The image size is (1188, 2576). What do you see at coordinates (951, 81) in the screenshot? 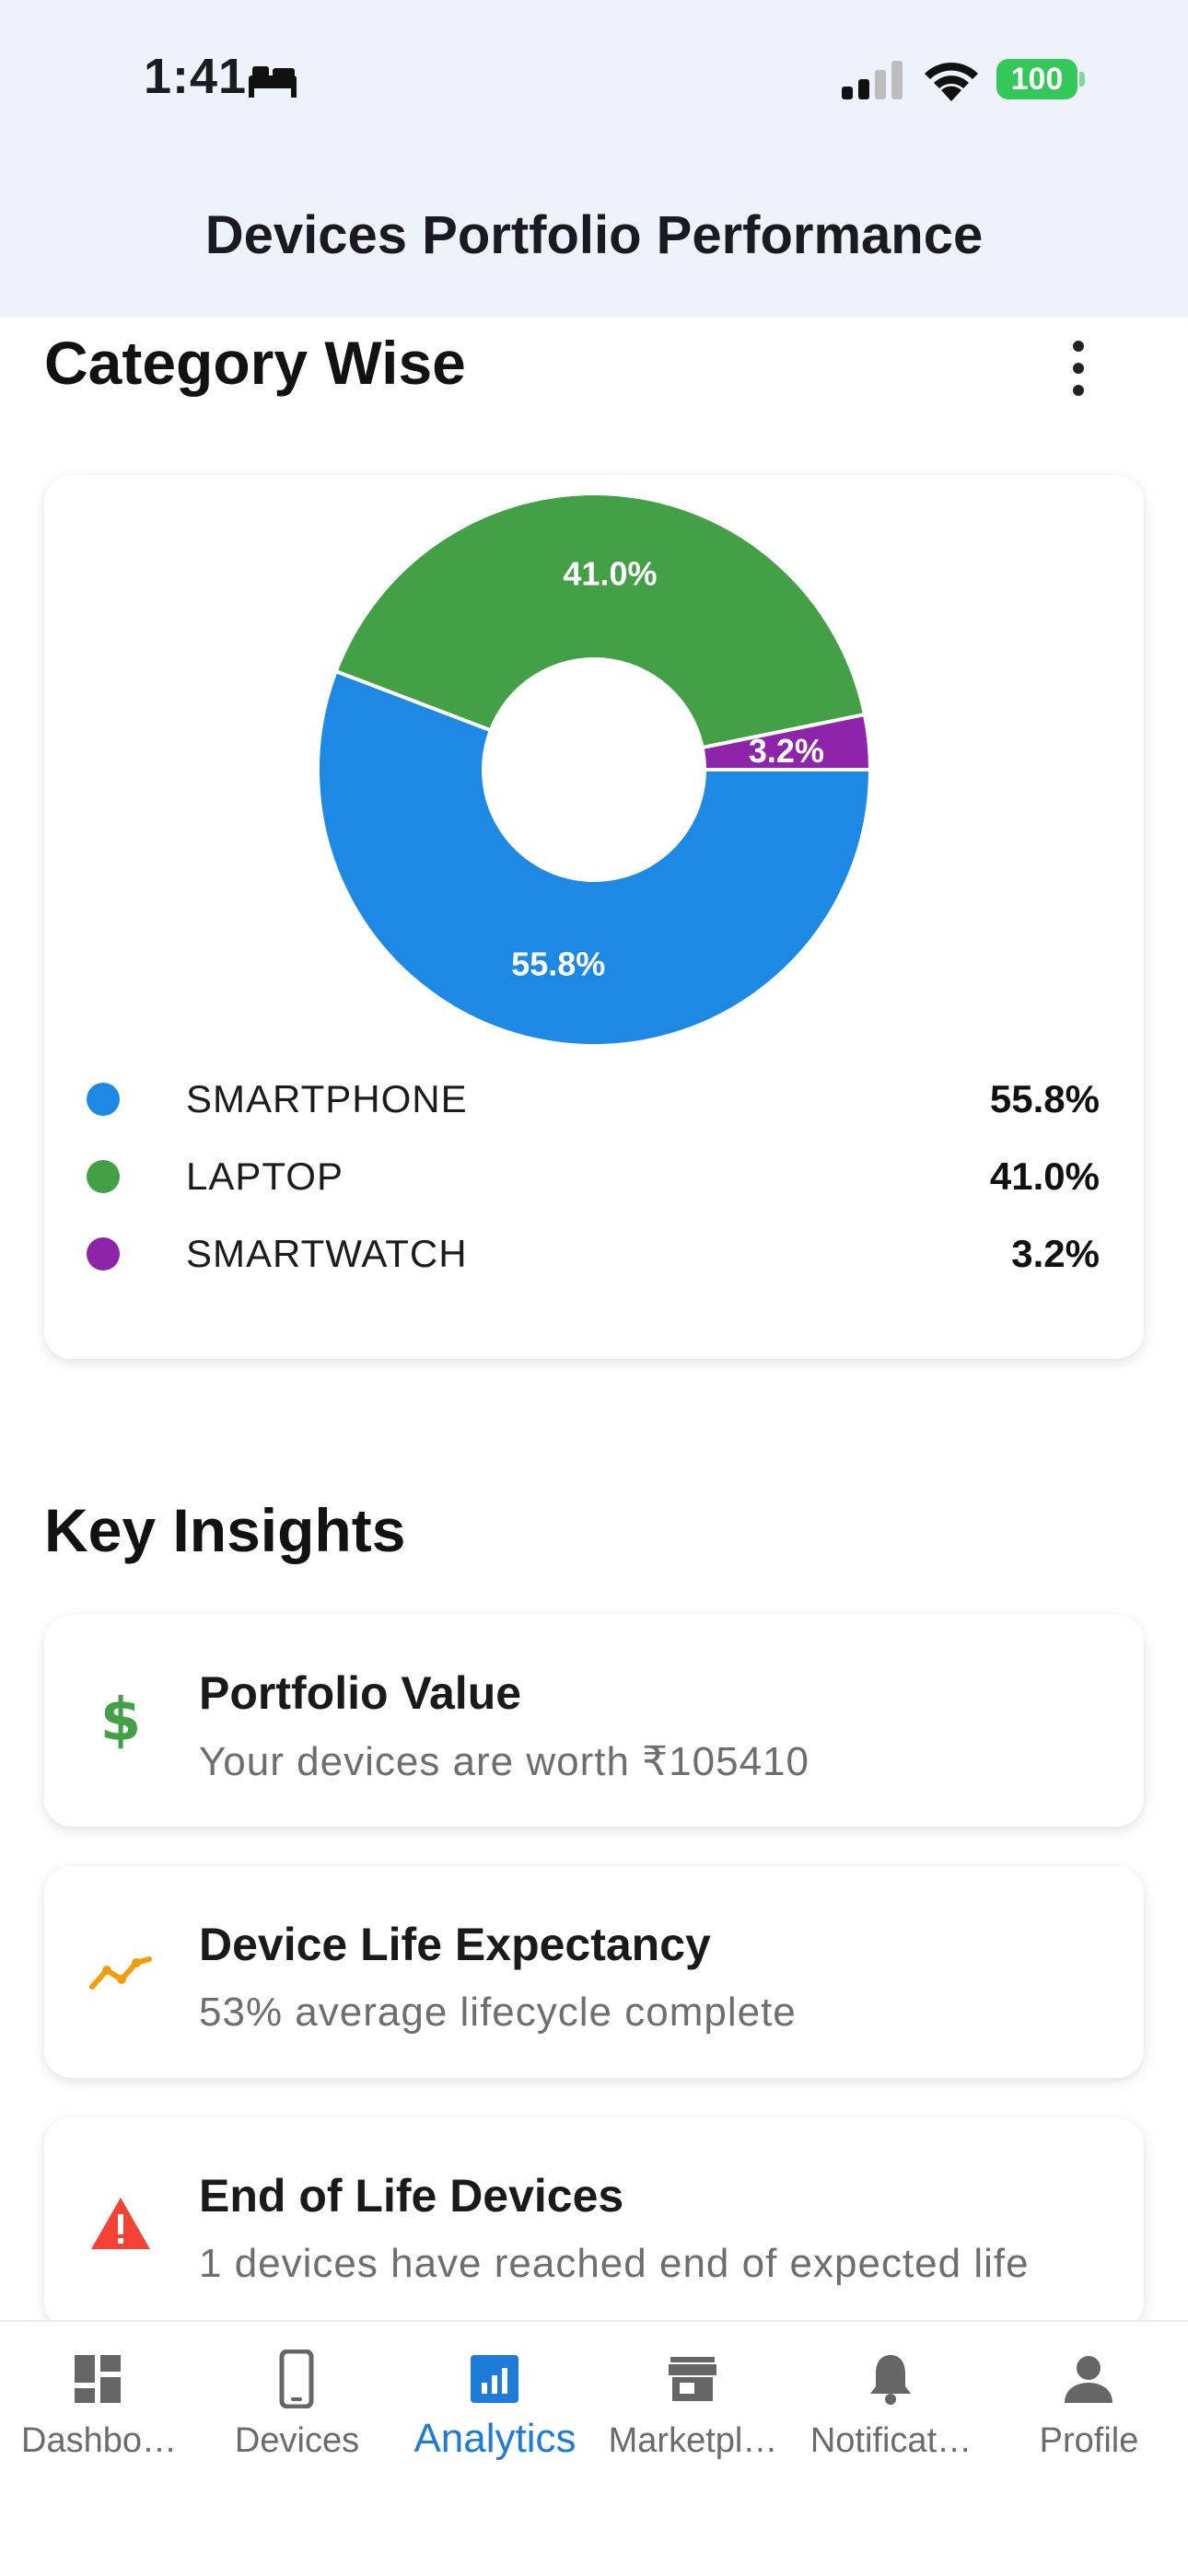
I see `wifi-icon` at bounding box center [951, 81].